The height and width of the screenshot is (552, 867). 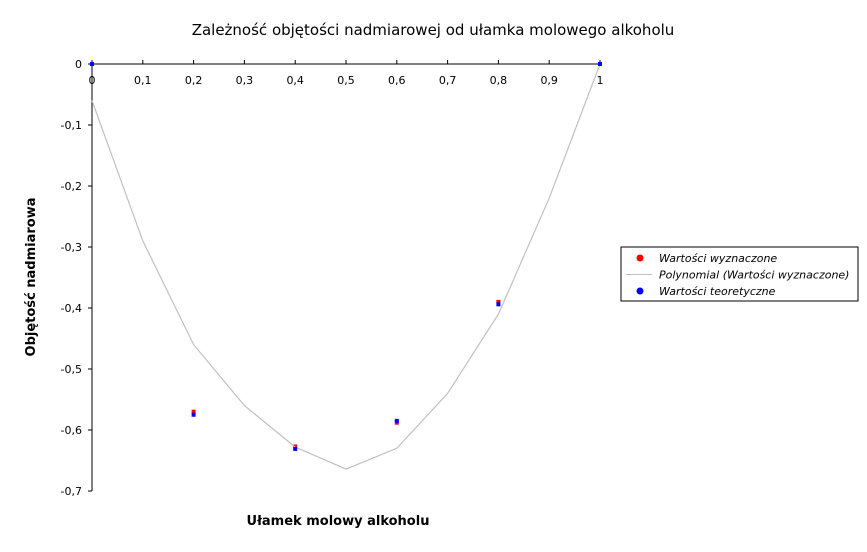 I want to click on x-tick-label: 0,3, so click(x=245, y=80).